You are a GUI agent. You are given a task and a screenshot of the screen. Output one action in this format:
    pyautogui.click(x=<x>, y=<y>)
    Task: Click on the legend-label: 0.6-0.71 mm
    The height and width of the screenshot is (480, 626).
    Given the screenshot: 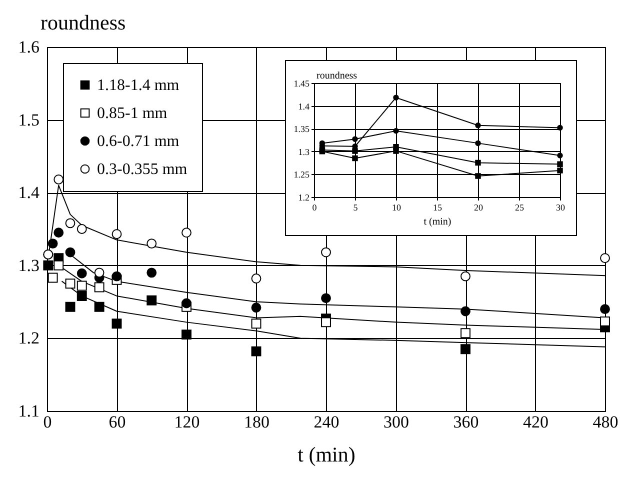 What is the action you would take?
    pyautogui.click(x=138, y=141)
    